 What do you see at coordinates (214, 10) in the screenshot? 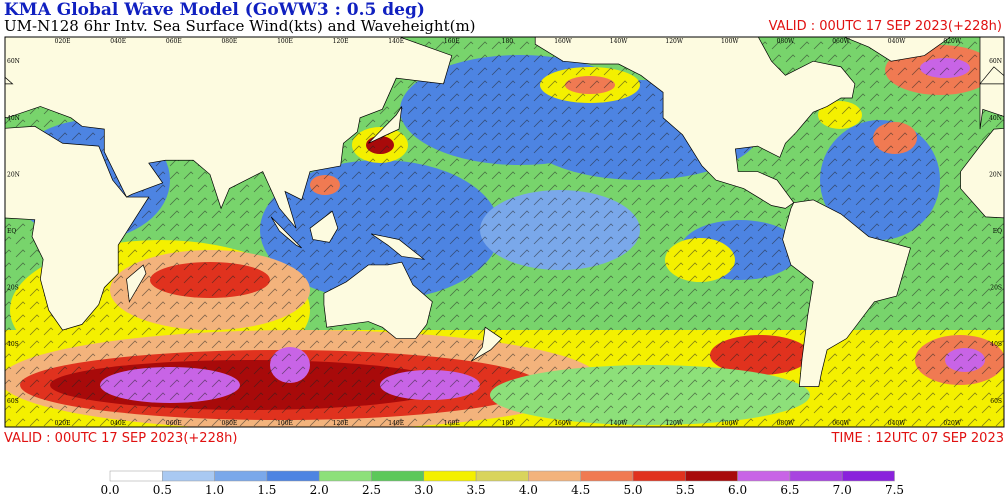
I see `title: KMA Global Wave Model (GoWW3 : 0.5 deg)` at bounding box center [214, 10].